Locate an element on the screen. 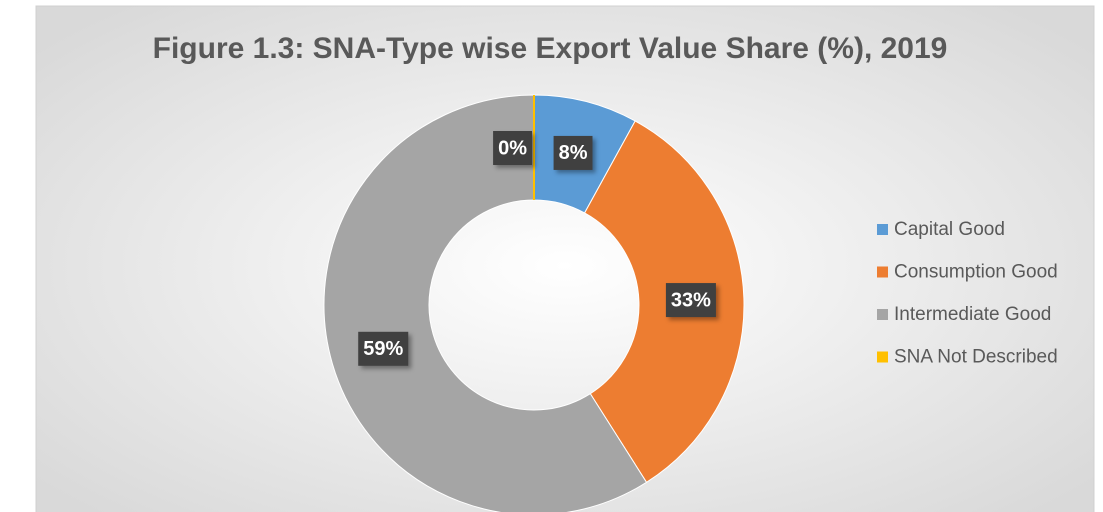 The width and height of the screenshot is (1103, 512). legend-label: Consumption Good is located at coordinates (976, 272).